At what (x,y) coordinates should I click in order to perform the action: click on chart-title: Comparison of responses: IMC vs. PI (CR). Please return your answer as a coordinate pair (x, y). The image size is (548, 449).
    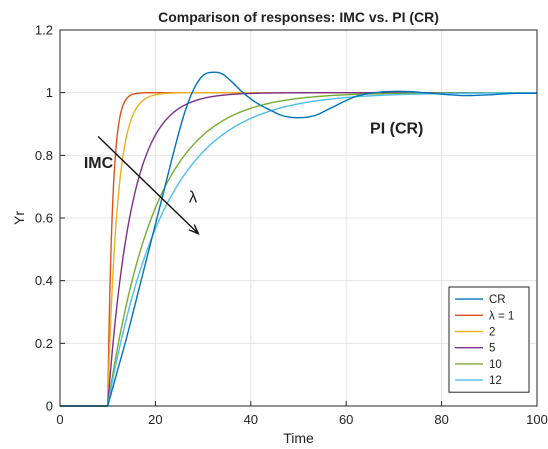
    Looking at the image, I should click on (298, 17).